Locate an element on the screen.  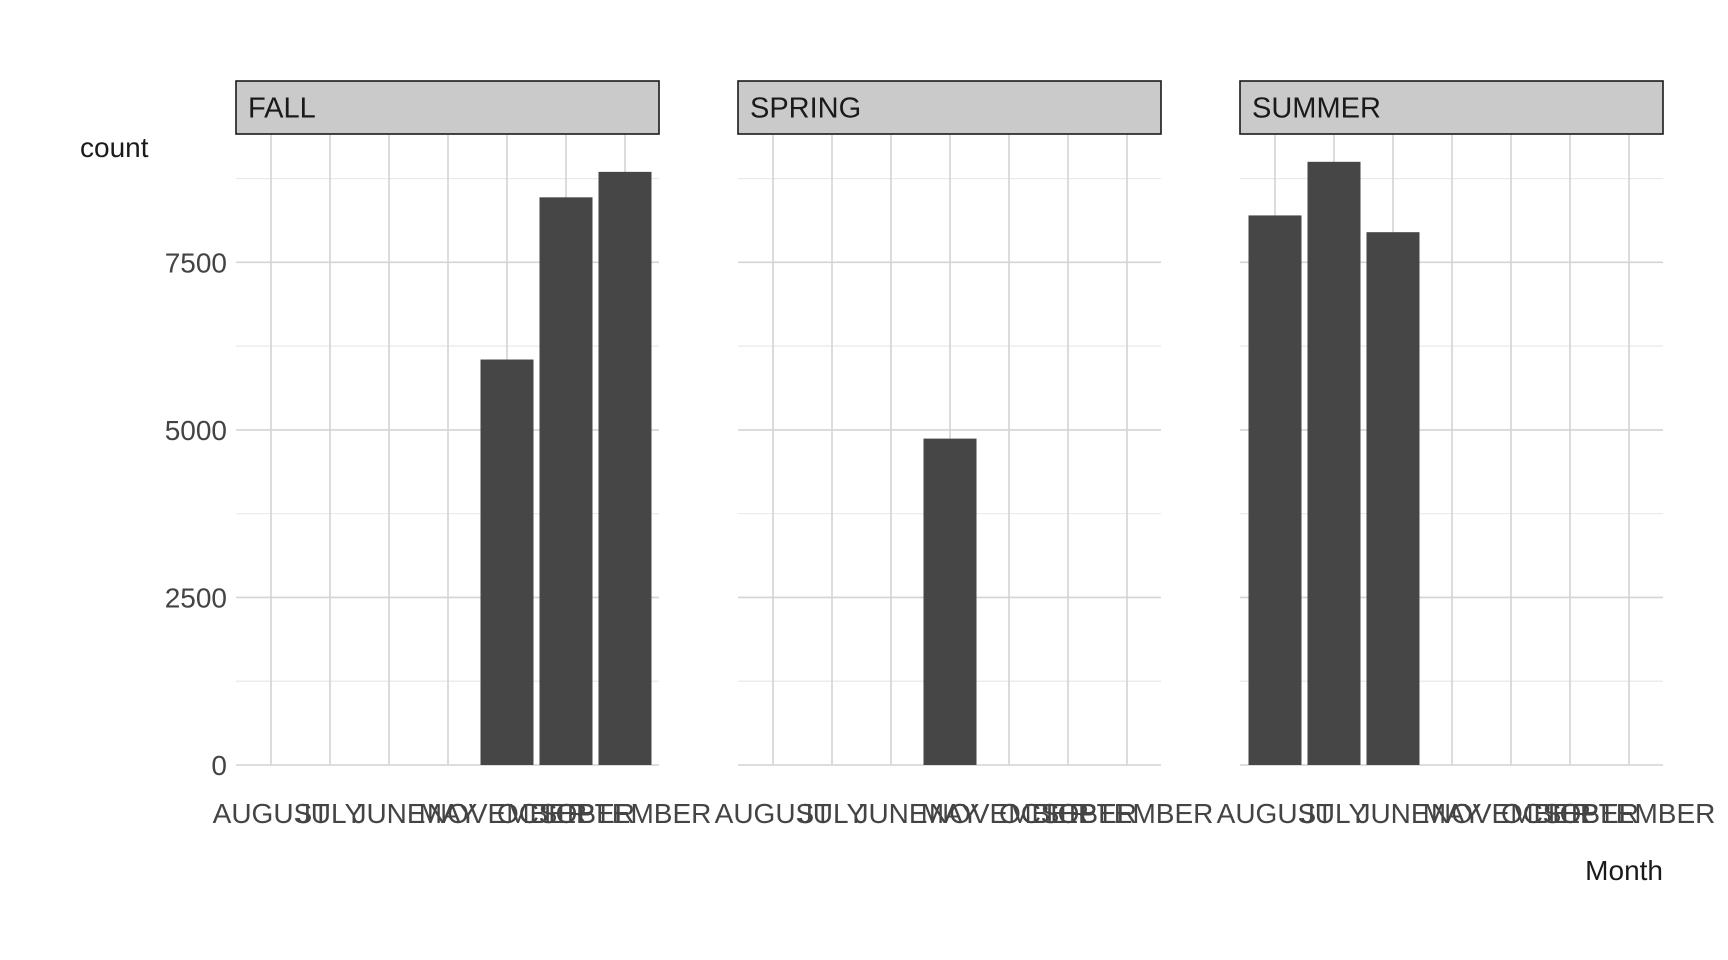
bar-spring-may is located at coordinates (950, 601).